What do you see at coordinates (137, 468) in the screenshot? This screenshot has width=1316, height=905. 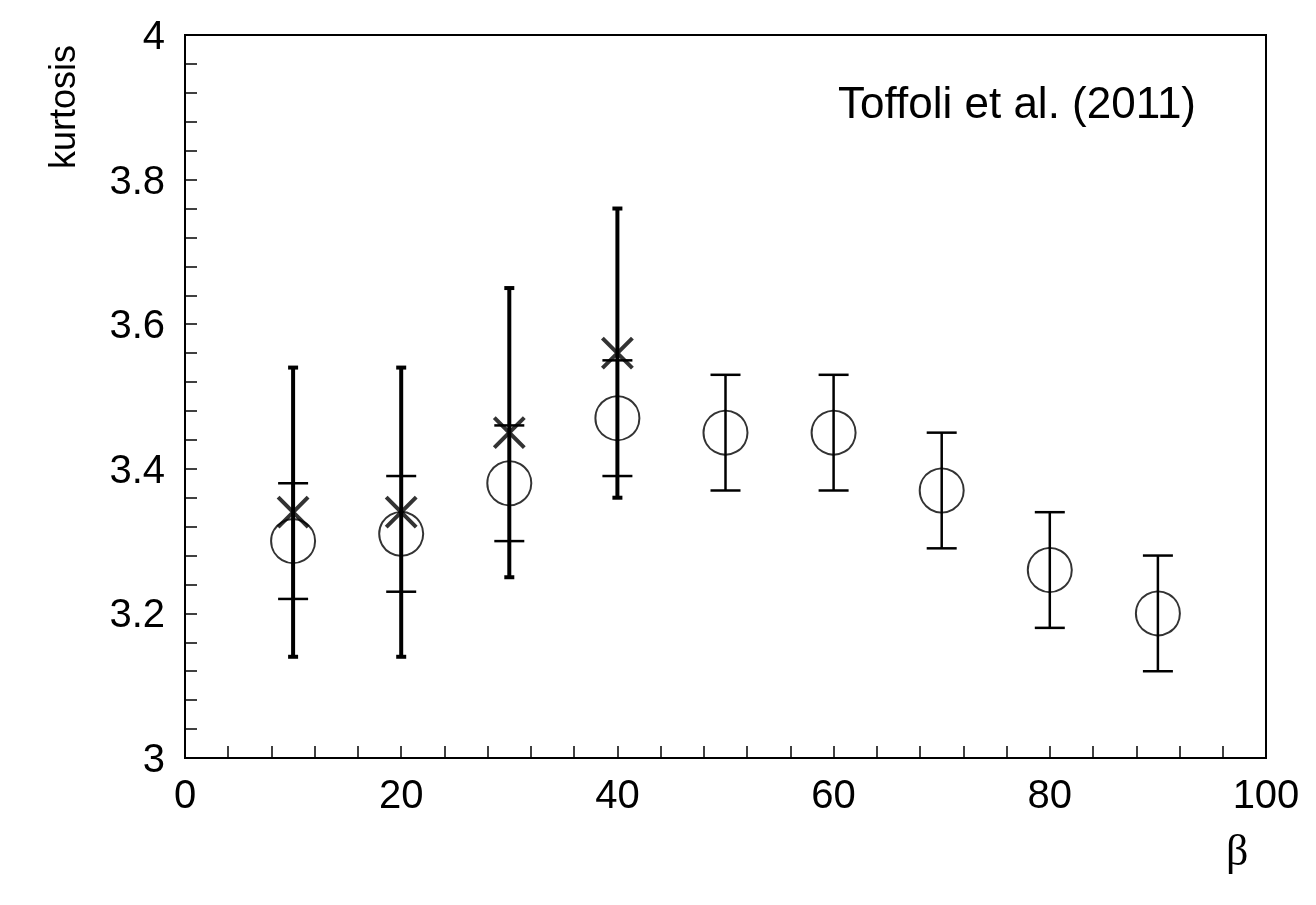 I see `y-tick-label: 3.4` at bounding box center [137, 468].